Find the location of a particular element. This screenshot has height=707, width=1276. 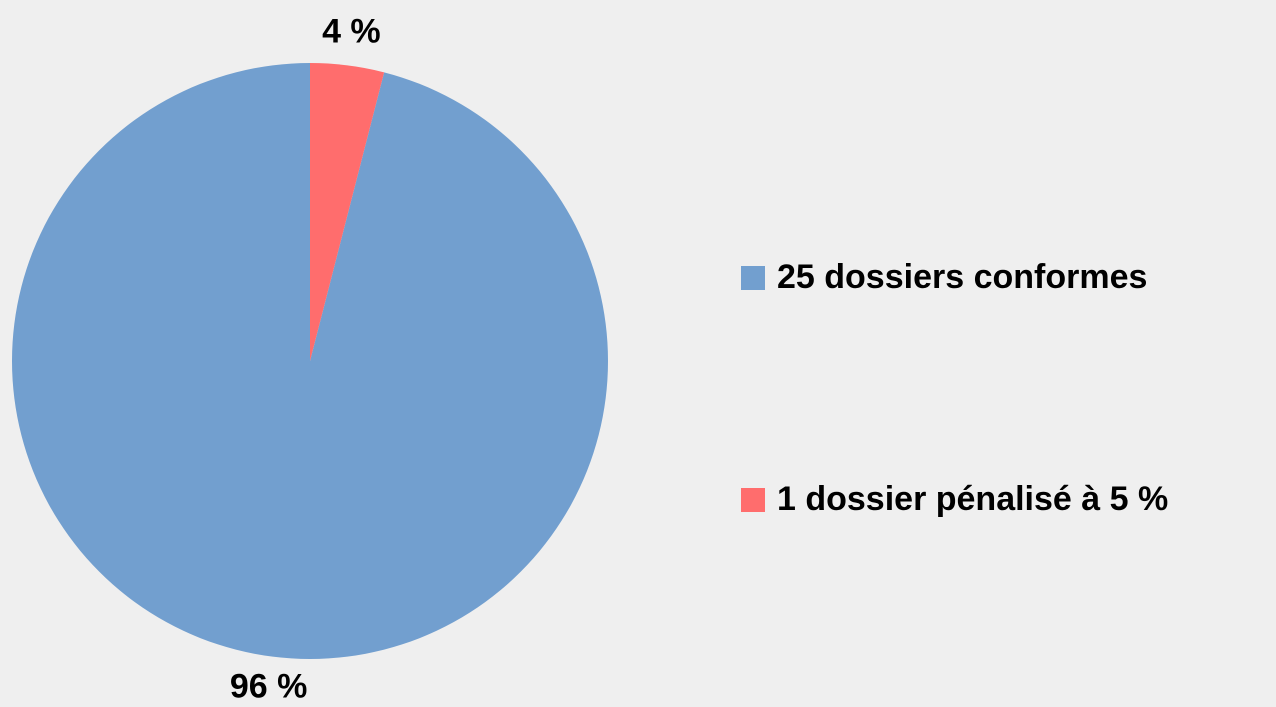

pie-slice is located at coordinates (347, 212).